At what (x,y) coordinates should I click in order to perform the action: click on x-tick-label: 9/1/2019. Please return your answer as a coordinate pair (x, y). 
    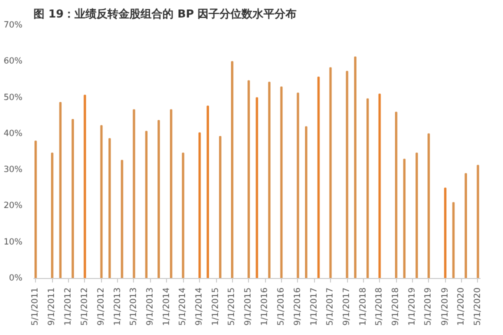
    Looking at the image, I should click on (445, 306).